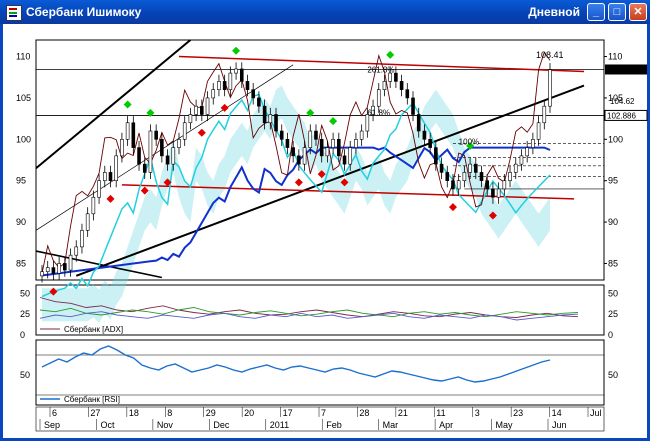 The height and width of the screenshot is (441, 650). Describe the element at coordinates (391, 425) in the screenshot. I see `month-label: Mar` at that location.